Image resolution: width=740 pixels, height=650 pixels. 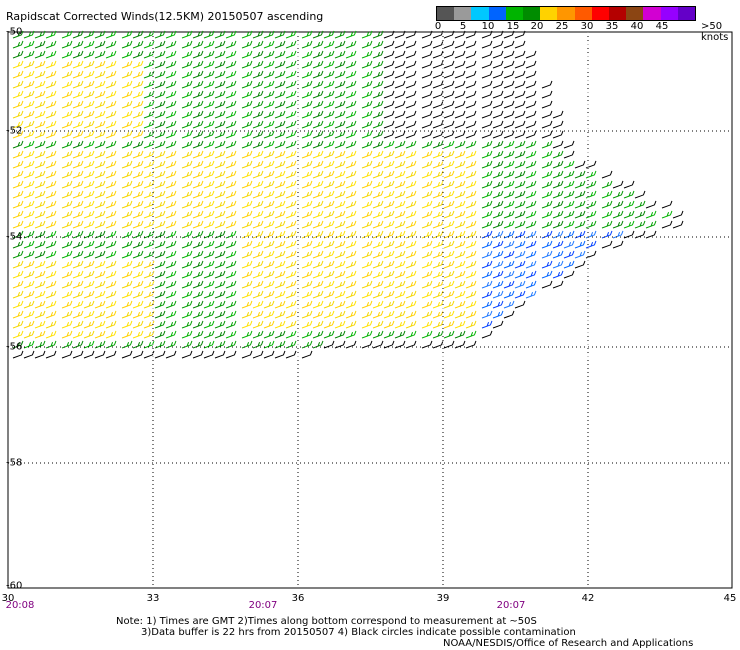 What do you see at coordinates (14, 237) in the screenshot?
I see `lat-label-54: -54` at bounding box center [14, 237].